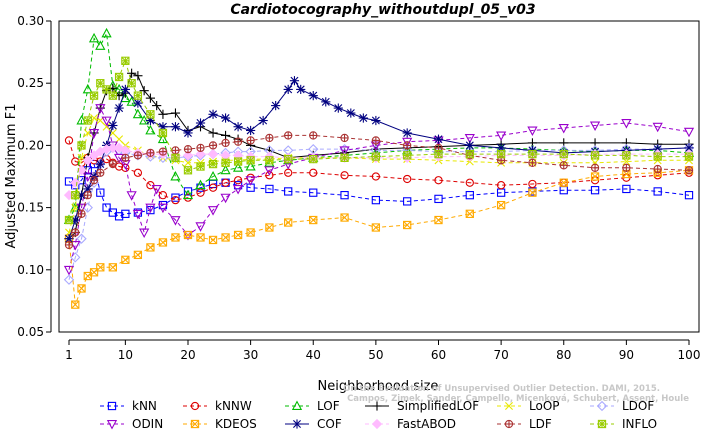  I want to click on legend-item-ldf: LDF, so click(524, 424).